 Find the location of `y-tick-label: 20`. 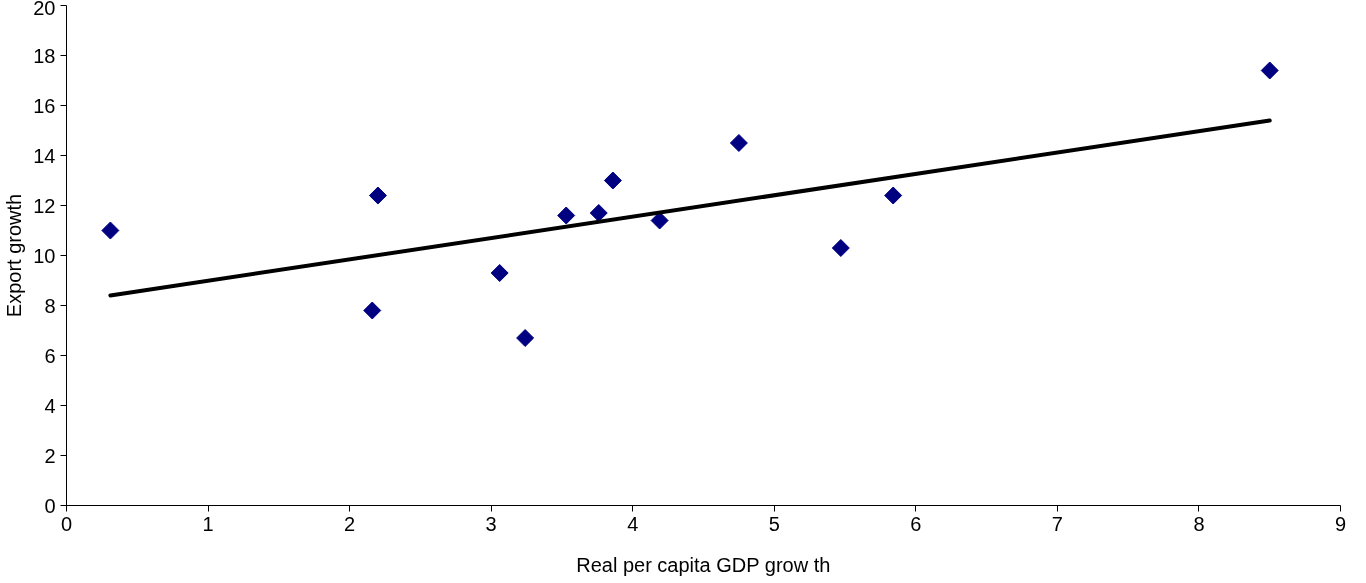

y-tick-label: 20 is located at coordinates (44, 9).